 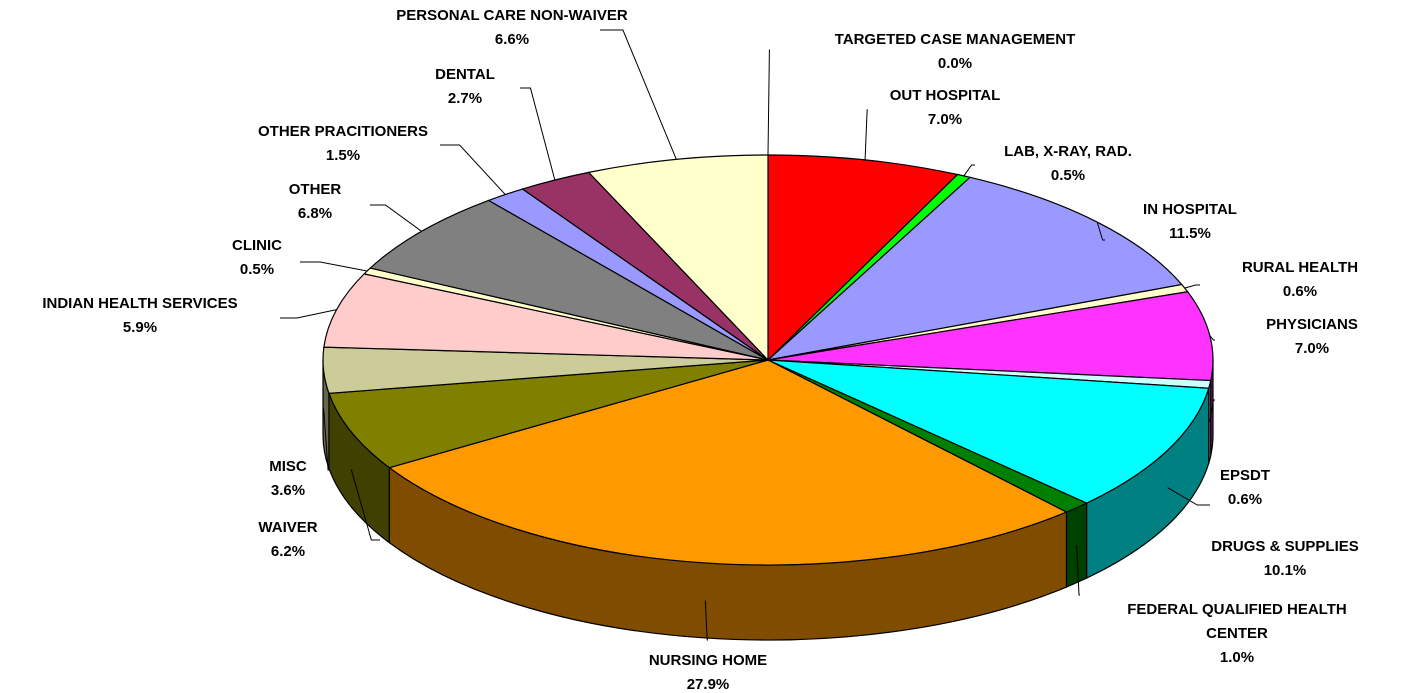 I want to click on data-label-name: CLINIC, so click(x=257, y=245).